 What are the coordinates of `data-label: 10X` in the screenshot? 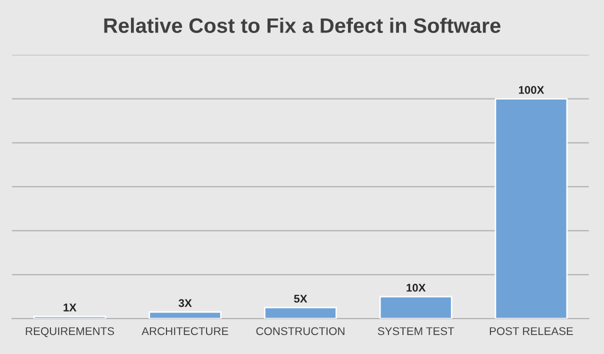 It's located at (416, 288).